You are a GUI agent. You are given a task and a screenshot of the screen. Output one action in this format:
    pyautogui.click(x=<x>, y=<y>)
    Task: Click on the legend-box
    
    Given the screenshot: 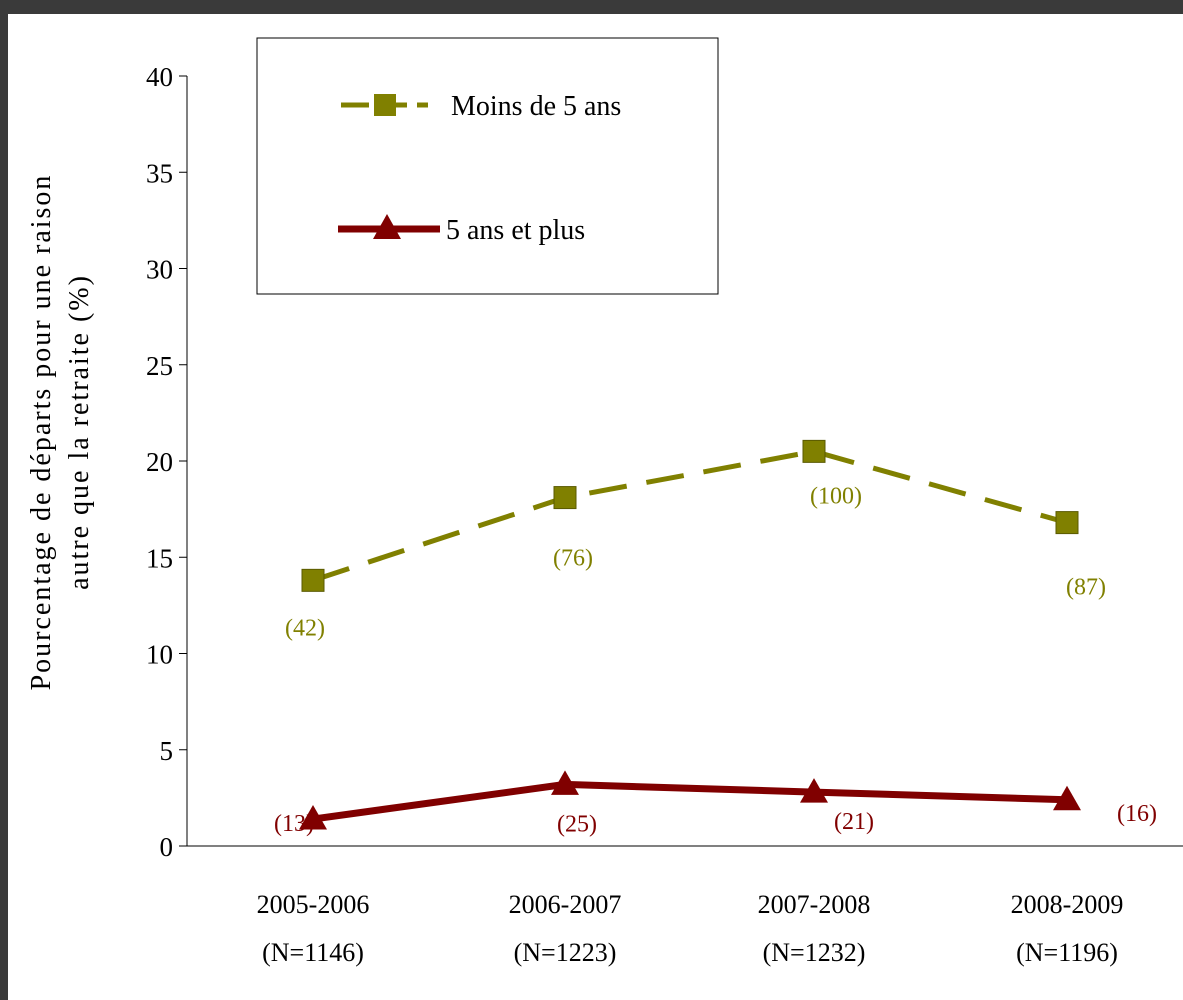 What is the action you would take?
    pyautogui.click(x=487, y=166)
    